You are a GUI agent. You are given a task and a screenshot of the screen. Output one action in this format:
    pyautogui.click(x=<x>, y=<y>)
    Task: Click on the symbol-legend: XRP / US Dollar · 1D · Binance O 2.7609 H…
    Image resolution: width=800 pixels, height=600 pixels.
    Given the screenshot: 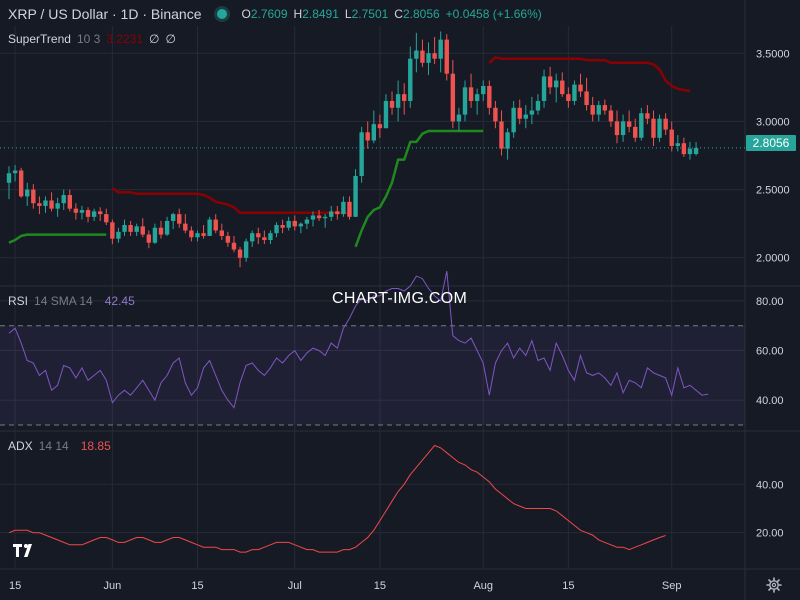 What is the action you would take?
    pyautogui.click(x=278, y=14)
    